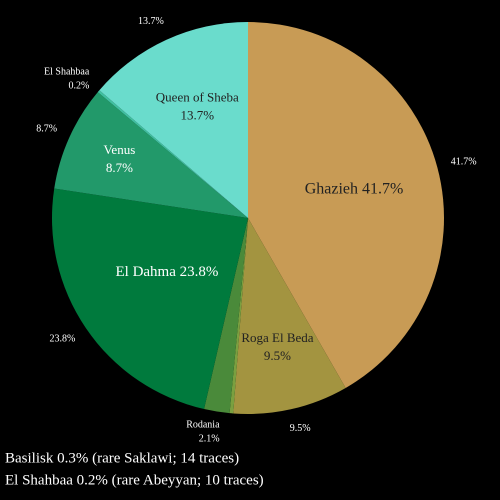 The image size is (500, 500). I want to click on slice-value: 41.7%, so click(382, 188).